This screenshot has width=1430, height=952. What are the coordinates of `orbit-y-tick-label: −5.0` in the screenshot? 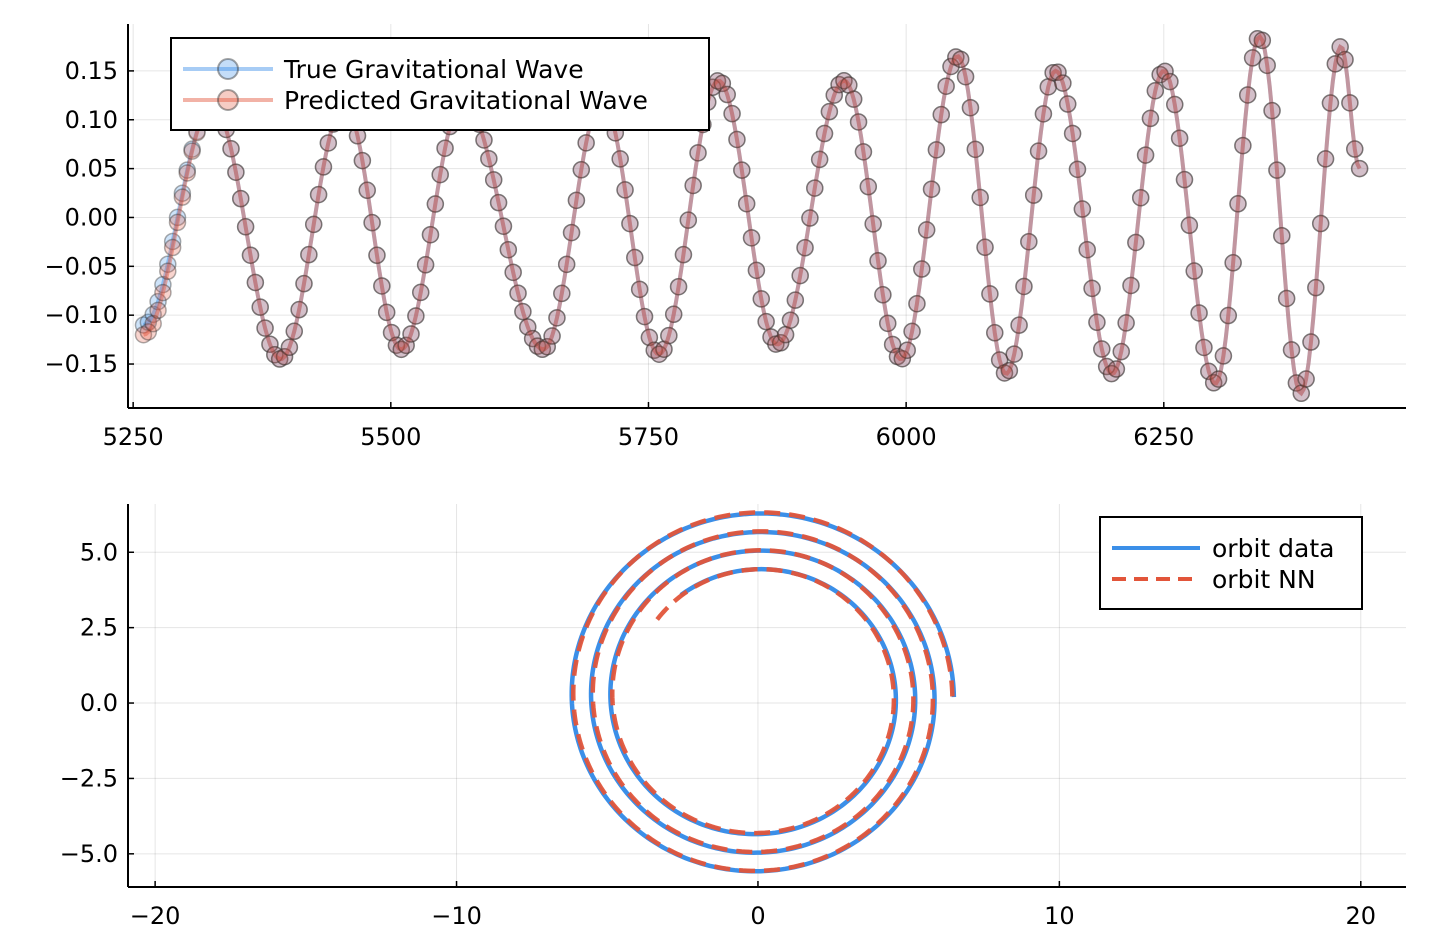 It's located at (89, 854).